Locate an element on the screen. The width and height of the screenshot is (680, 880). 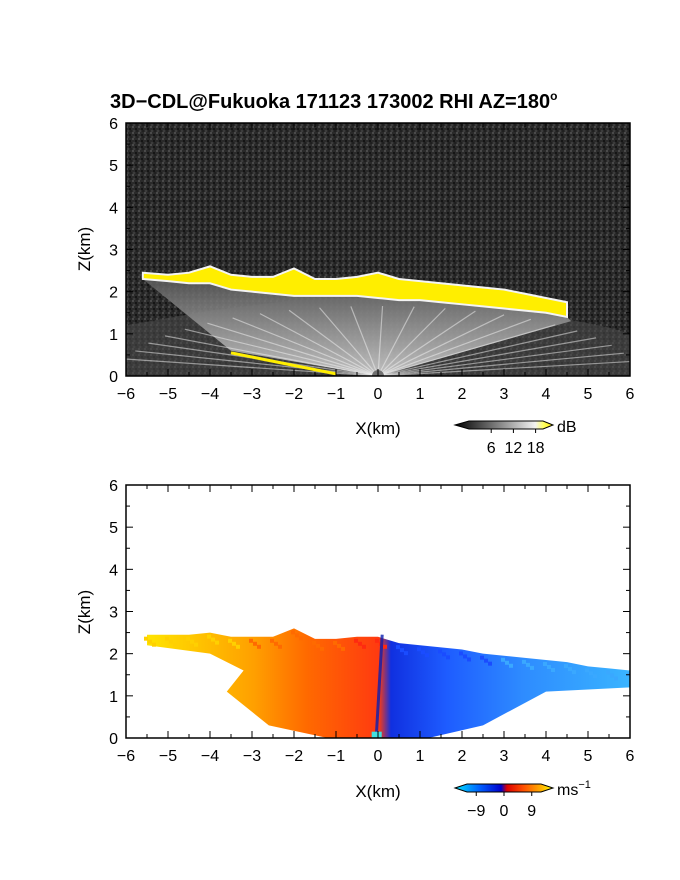
velocity-y-label: Z(km) is located at coordinates (84, 612).